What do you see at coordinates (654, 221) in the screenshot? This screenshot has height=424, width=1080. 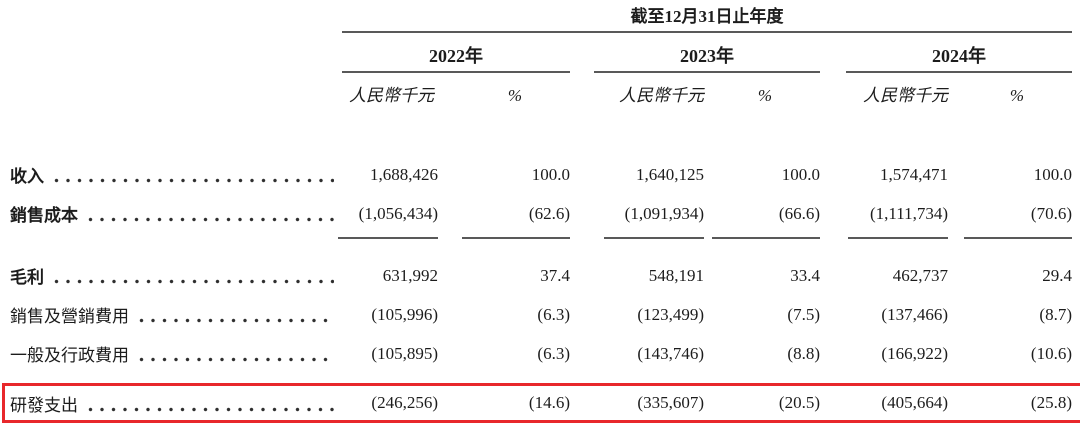 I see `value: (1,091,934)` at bounding box center [654, 221].